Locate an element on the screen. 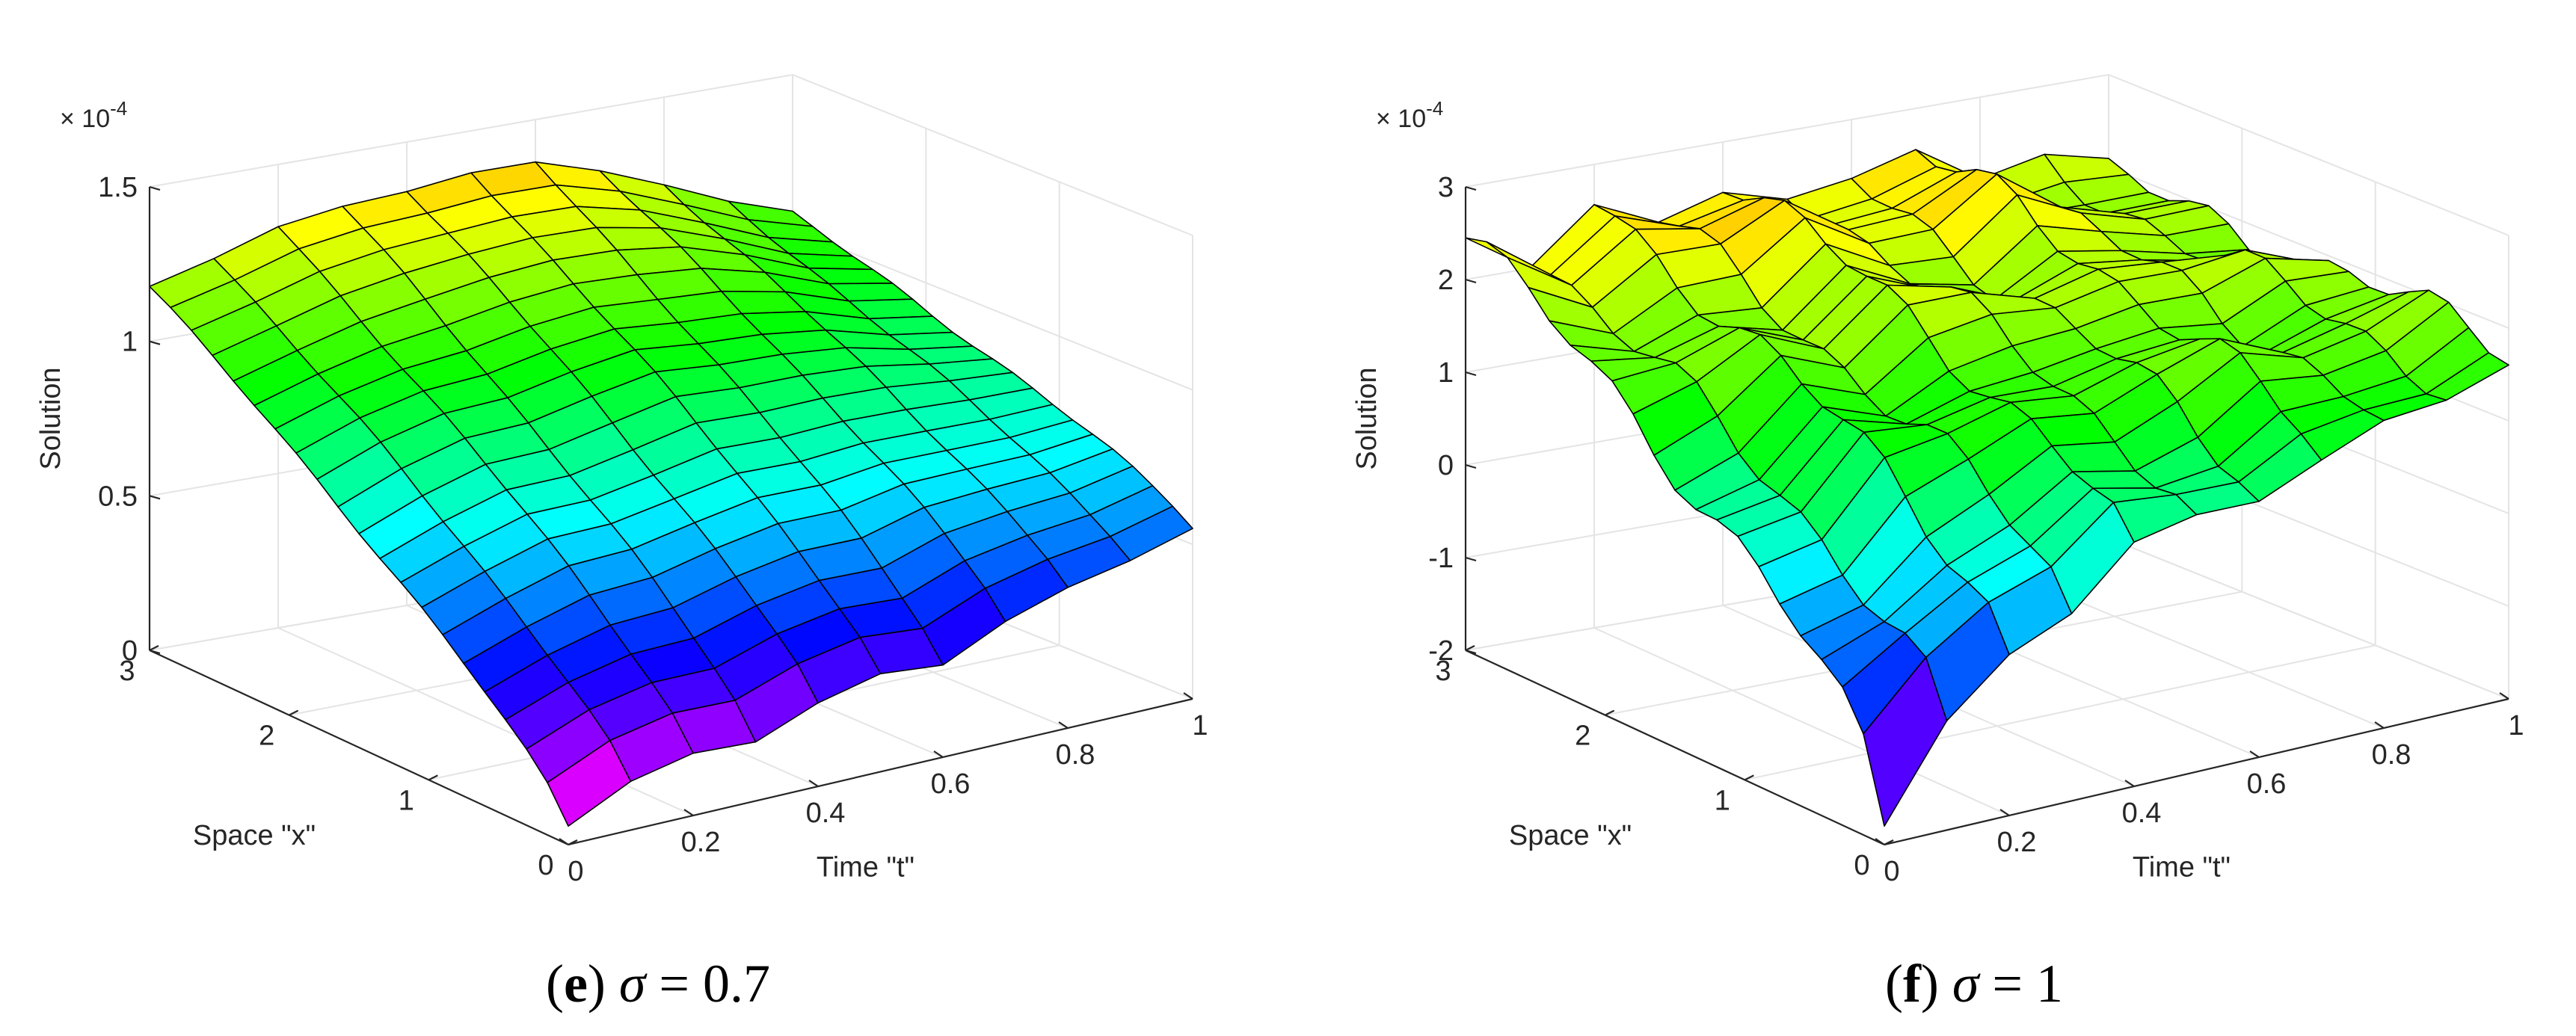  z-tick-label: -1 is located at coordinates (1441, 559).